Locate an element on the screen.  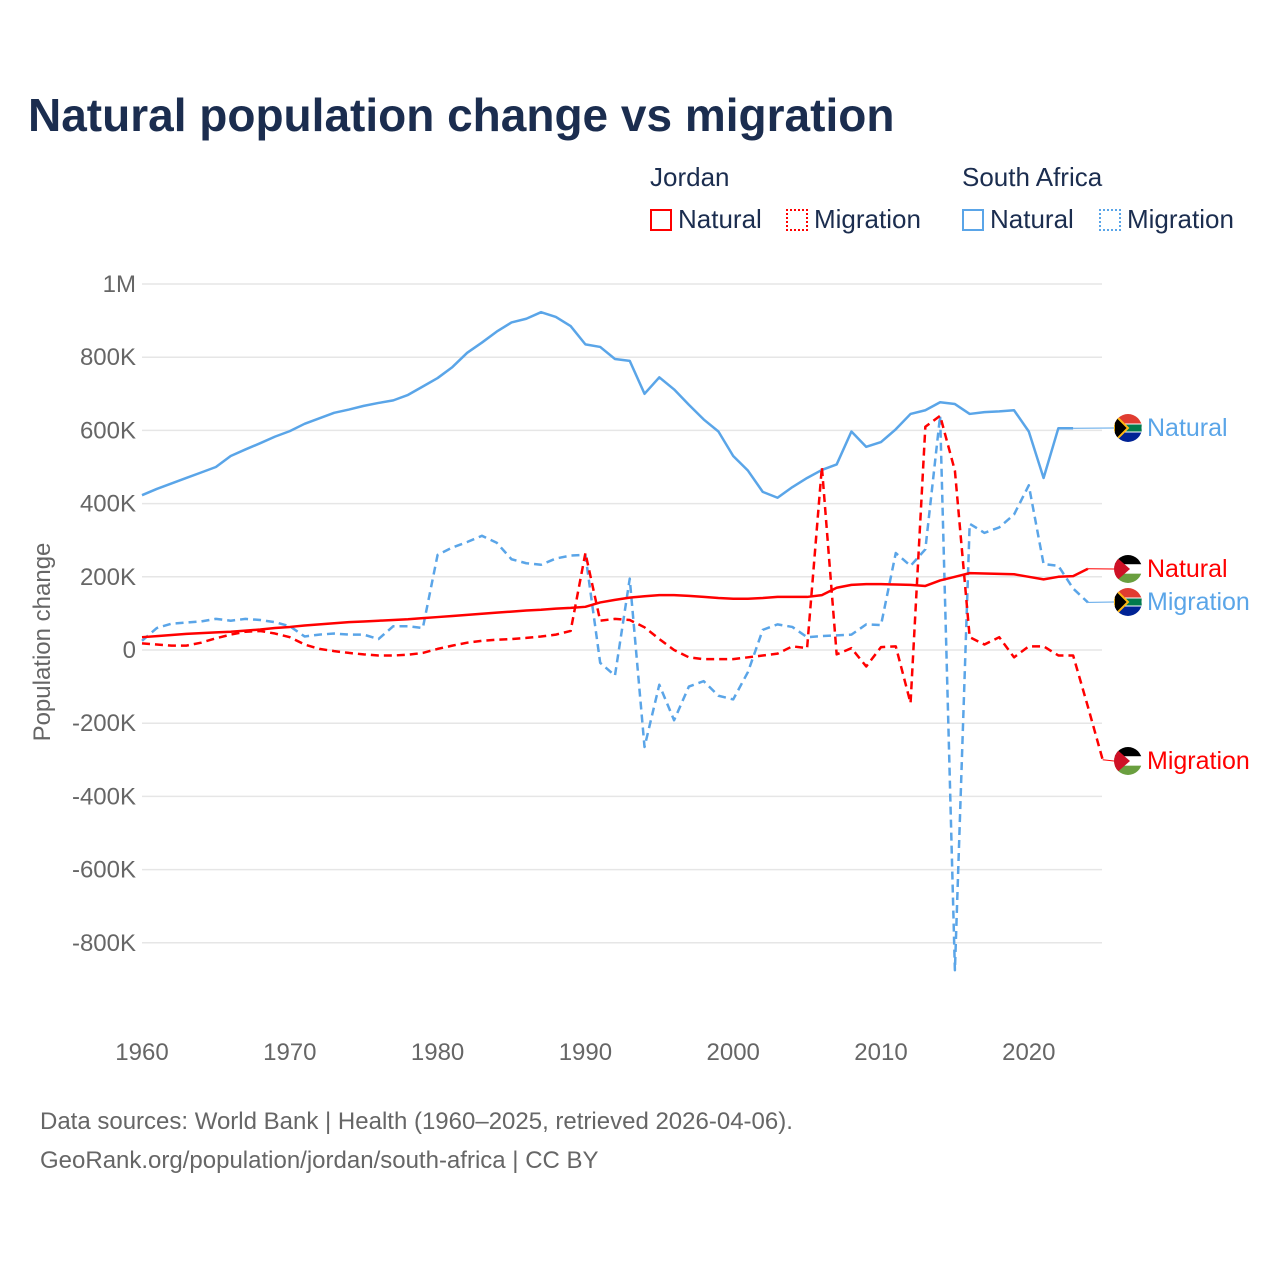
x-tick-label: 2000 is located at coordinates (733, 1052).